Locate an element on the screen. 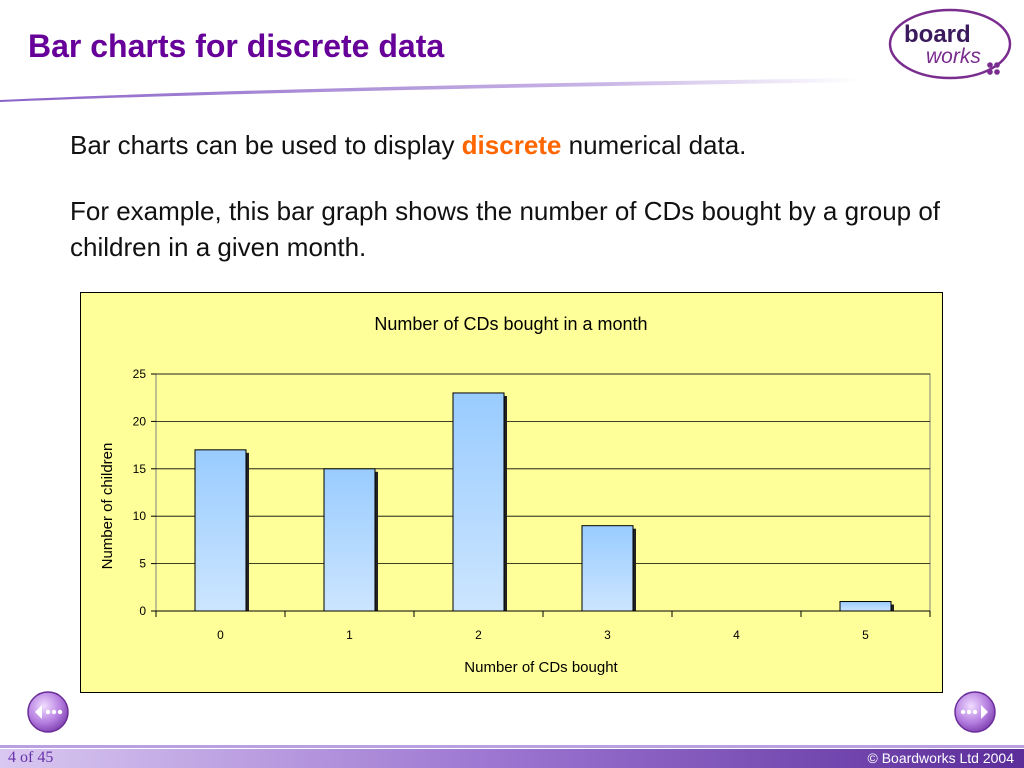  forward-button is located at coordinates (975, 712).